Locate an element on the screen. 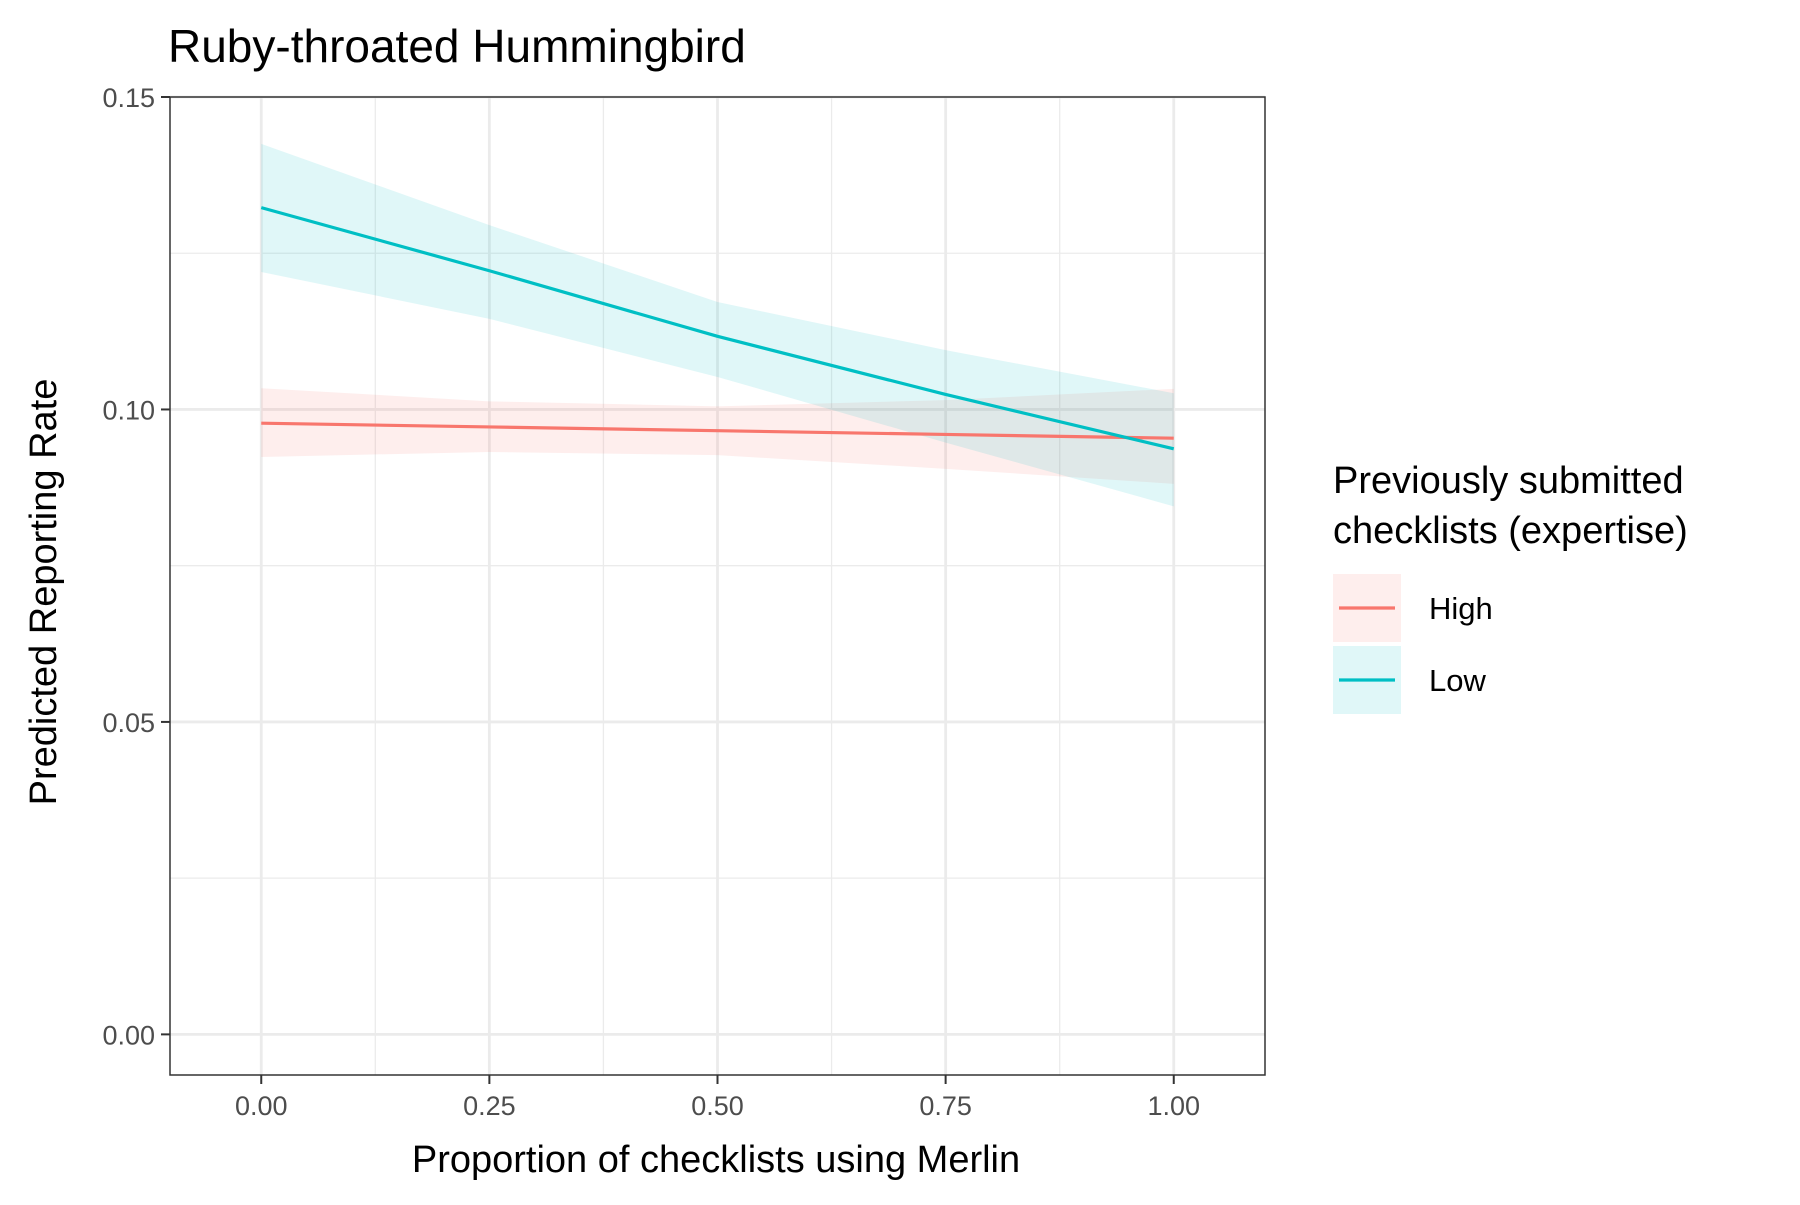 The height and width of the screenshot is (1205, 1800). legend-label-high: High is located at coordinates (1461, 608).